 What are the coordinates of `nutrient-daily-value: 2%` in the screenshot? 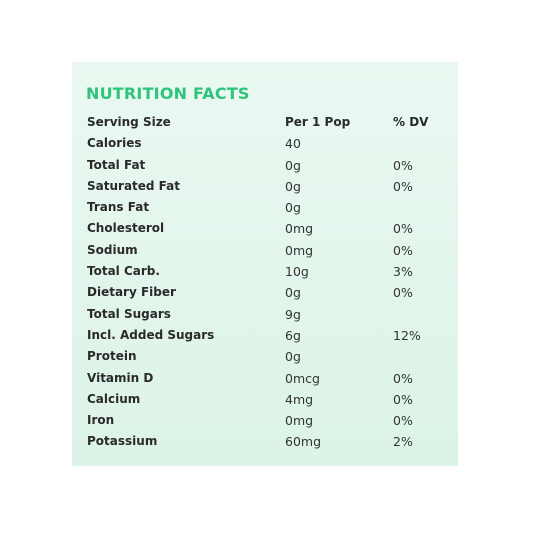 It's located at (403, 442).